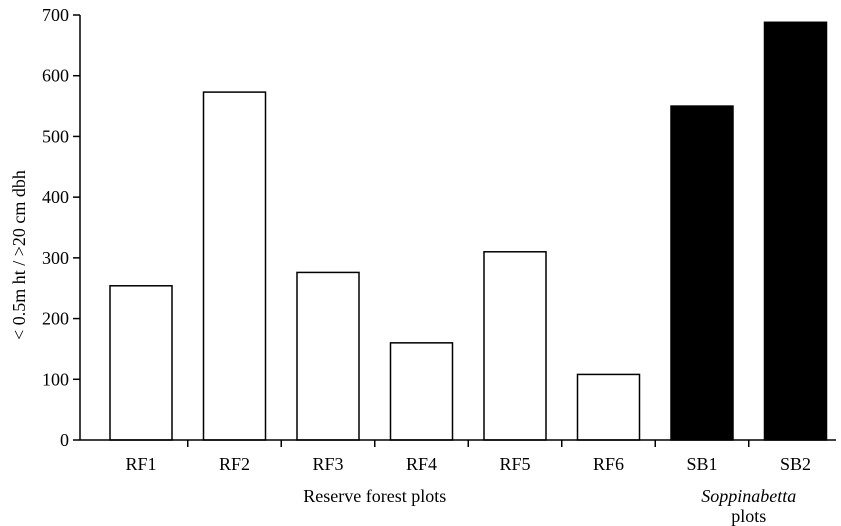  Describe the element at coordinates (234, 266) in the screenshot. I see `bar-rf2` at that location.